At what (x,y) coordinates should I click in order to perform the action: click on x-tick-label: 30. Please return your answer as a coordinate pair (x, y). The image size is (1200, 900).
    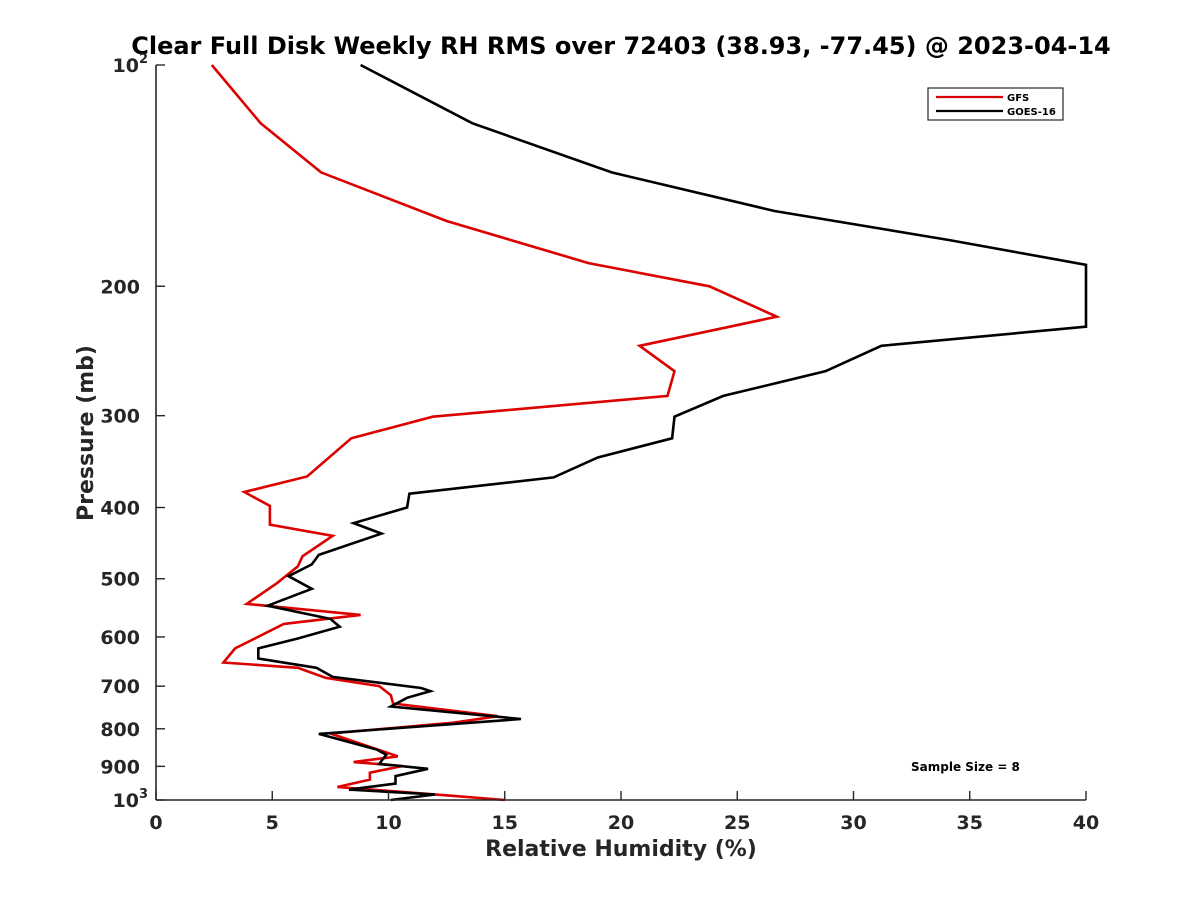
    Looking at the image, I should click on (853, 823).